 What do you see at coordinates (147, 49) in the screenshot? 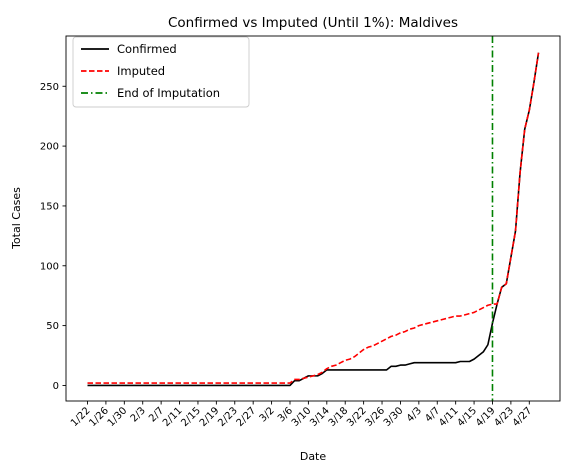
I see `legend-label-confirmed: Confirmed` at bounding box center [147, 49].